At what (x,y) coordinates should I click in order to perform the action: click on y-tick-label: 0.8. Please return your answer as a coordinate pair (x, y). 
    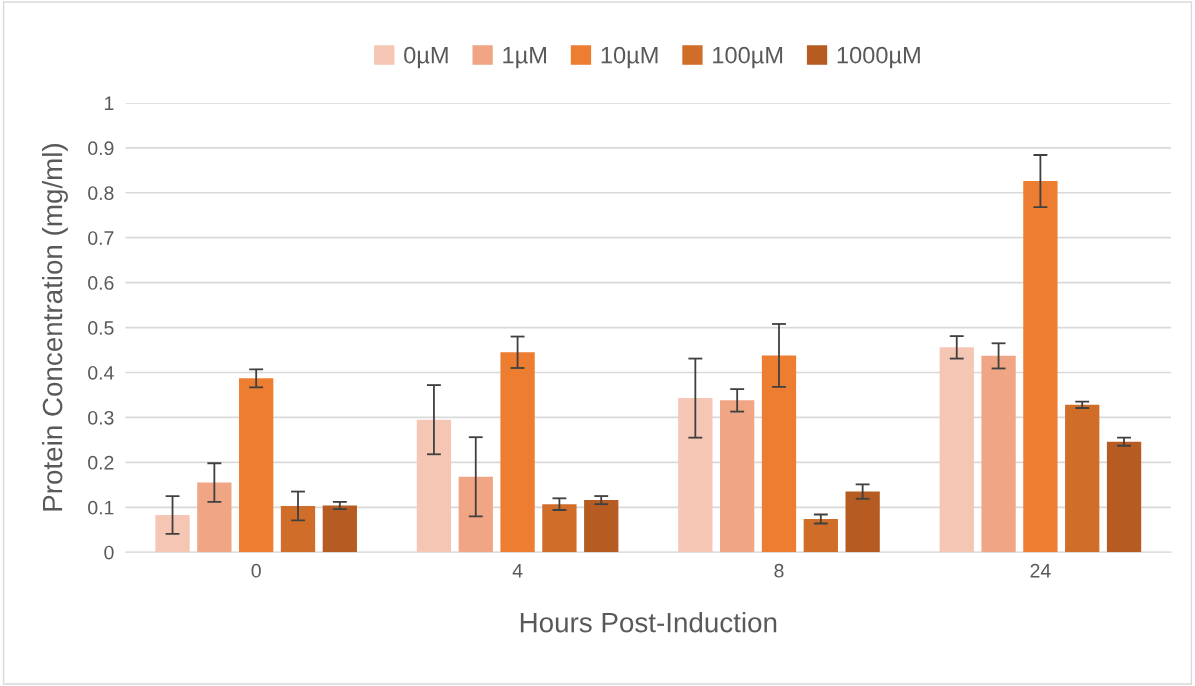
    Looking at the image, I should click on (101, 193).